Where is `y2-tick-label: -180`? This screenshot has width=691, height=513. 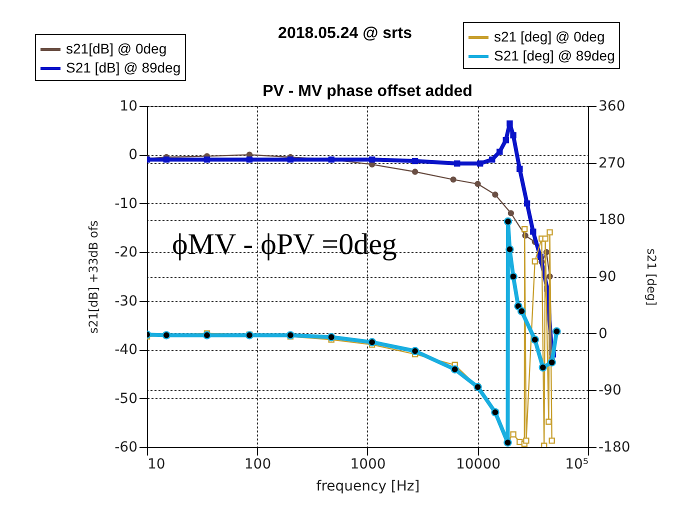
y2-tick-label: -180 is located at coordinates (614, 448).